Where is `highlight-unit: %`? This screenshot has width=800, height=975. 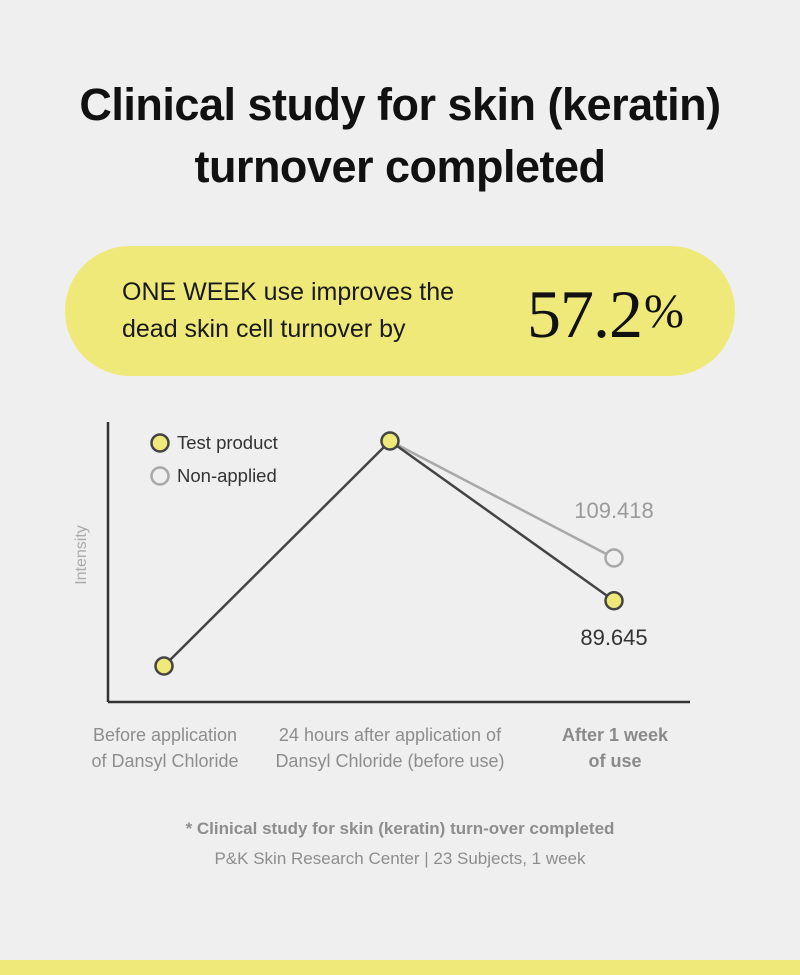
highlight-unit: % is located at coordinates (664, 311).